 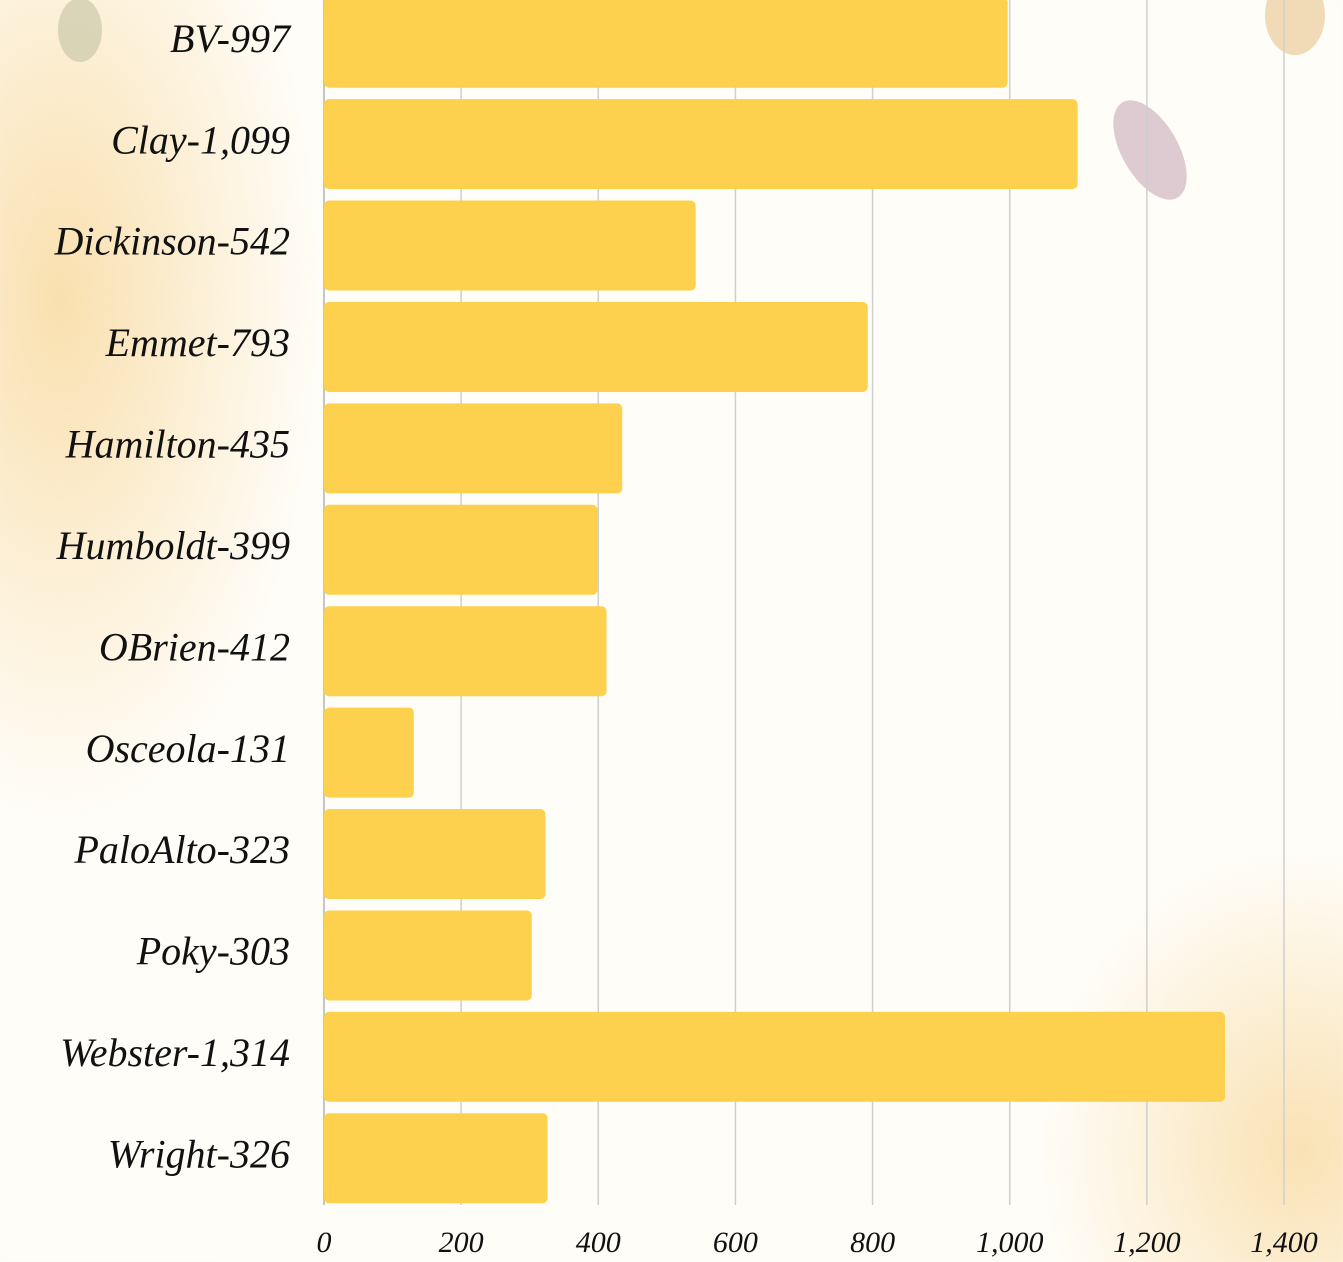 What do you see at coordinates (231, 38) in the screenshot?
I see `y-tick-label: BV-997` at bounding box center [231, 38].